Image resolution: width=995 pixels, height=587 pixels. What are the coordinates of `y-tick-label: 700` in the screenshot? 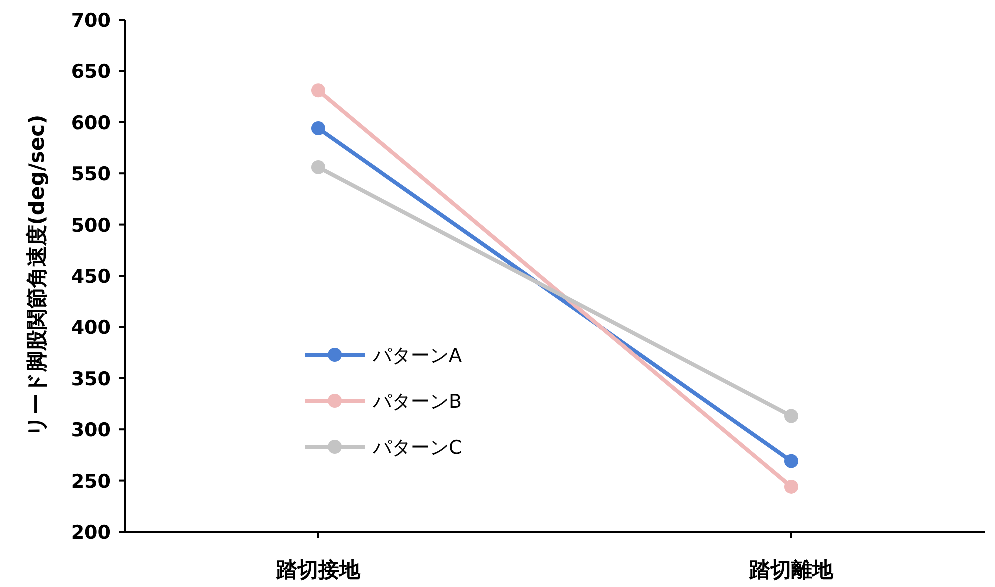 It's located at (91, 21).